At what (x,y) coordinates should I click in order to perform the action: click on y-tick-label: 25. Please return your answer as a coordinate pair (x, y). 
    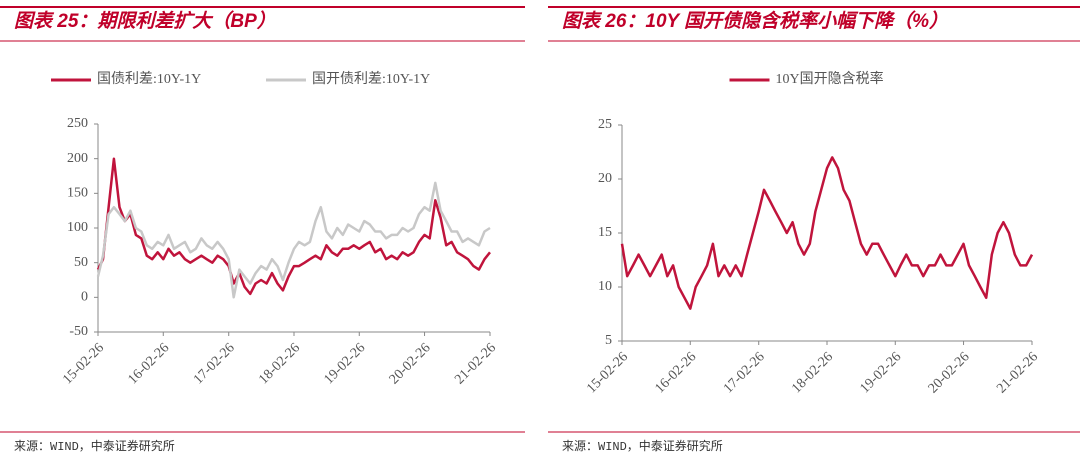
    Looking at the image, I should click on (605, 124).